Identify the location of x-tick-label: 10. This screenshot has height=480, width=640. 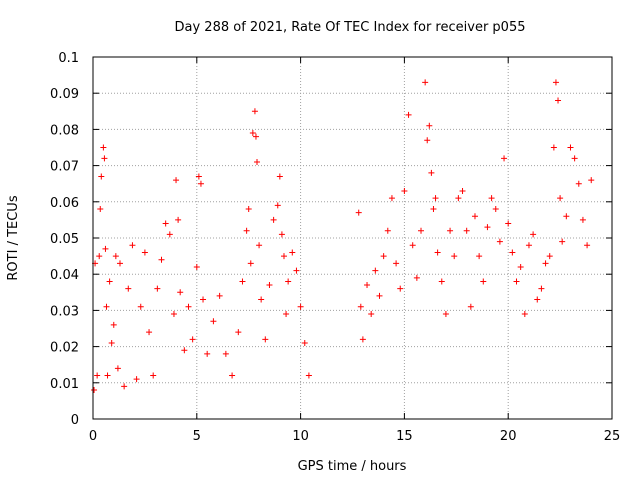
(300, 436).